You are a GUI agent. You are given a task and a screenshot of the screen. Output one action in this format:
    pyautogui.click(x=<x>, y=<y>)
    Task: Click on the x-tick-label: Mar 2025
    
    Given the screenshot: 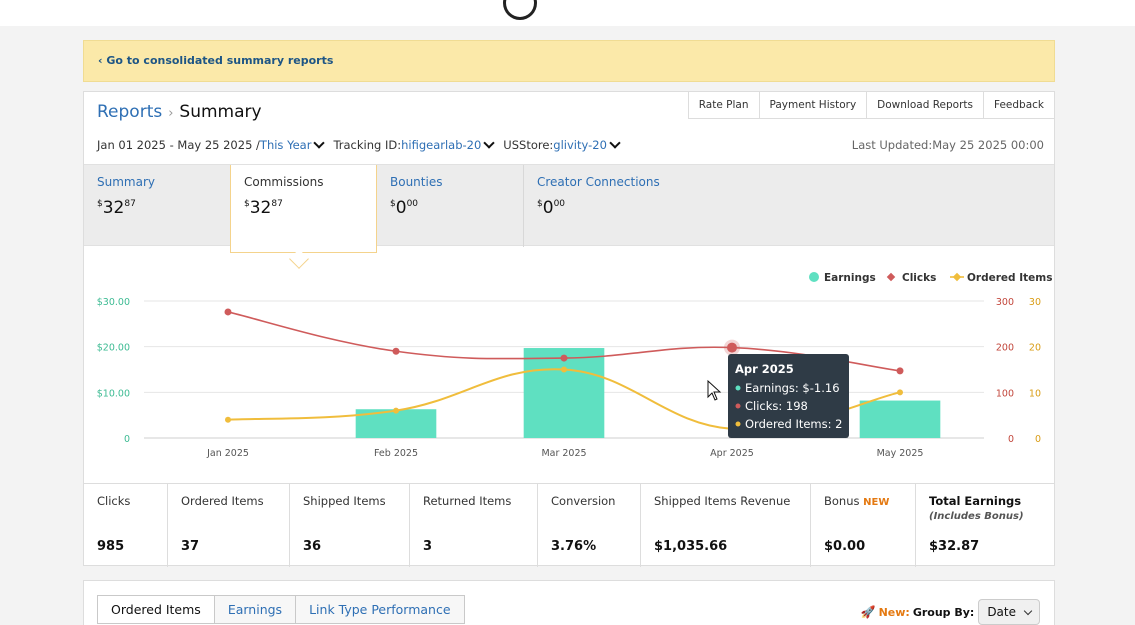 What is the action you would take?
    pyautogui.click(x=563, y=453)
    